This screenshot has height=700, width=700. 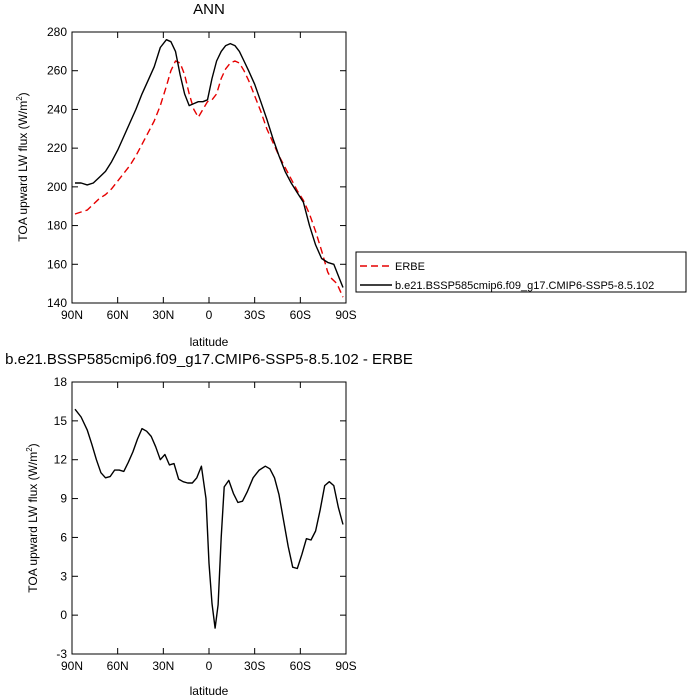 I want to click on y-tick-label: -3, so click(x=61, y=654).